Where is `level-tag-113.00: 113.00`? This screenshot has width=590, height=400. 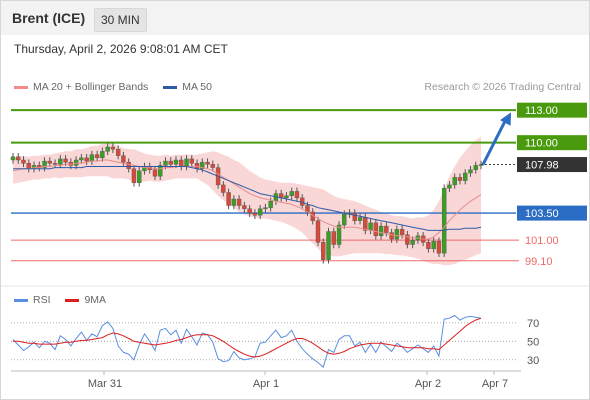 level-tag-113.00: 113.00 is located at coordinates (552, 110).